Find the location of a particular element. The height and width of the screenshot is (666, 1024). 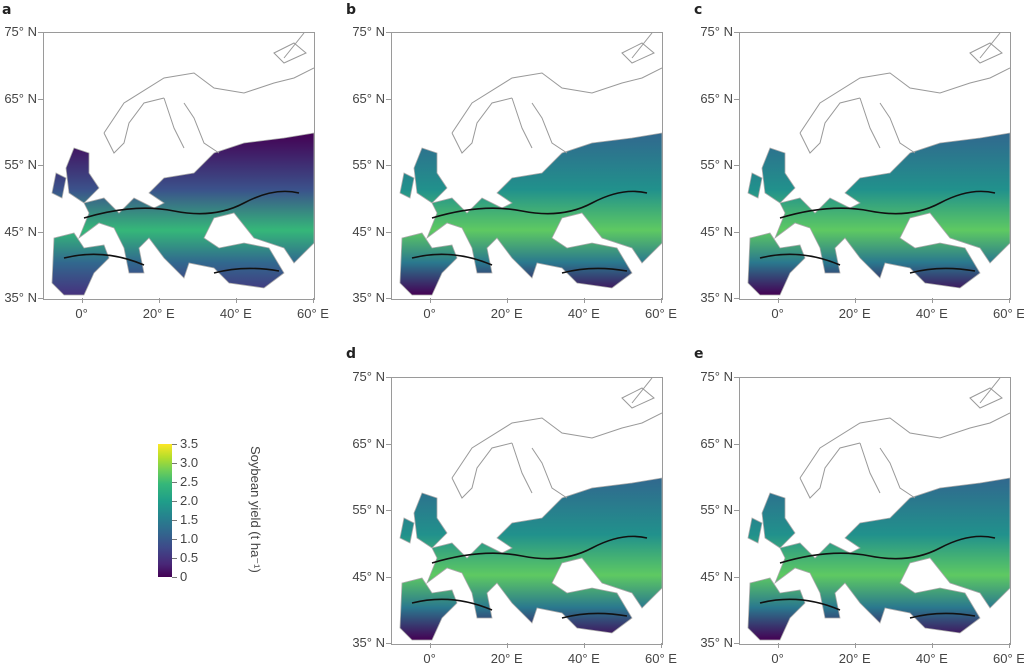

panel-letter: c is located at coordinates (698, 10).